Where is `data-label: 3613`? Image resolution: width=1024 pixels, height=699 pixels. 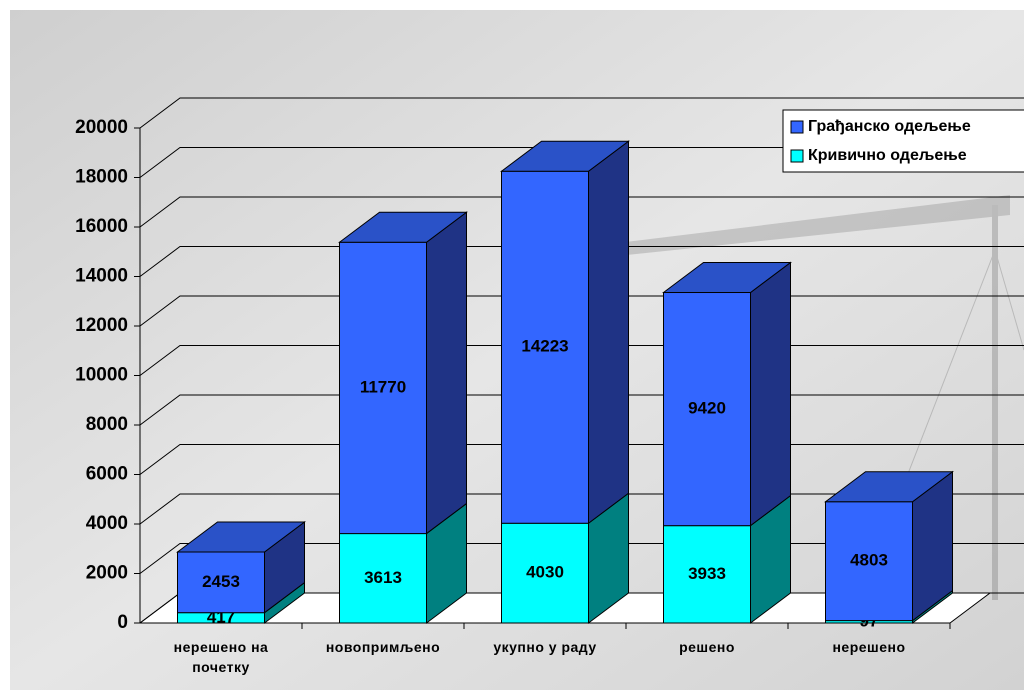
data-label: 3613 is located at coordinates (383, 577).